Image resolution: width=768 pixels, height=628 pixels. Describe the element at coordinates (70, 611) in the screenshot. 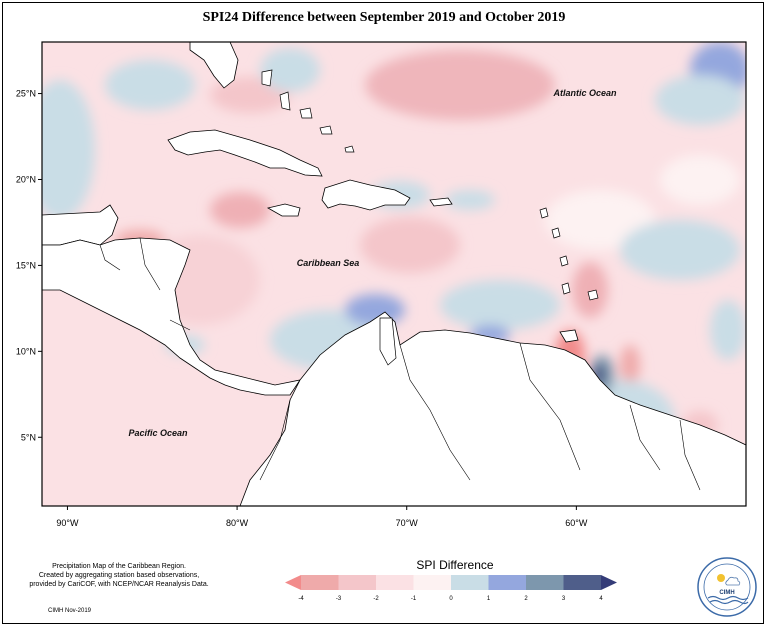

I see `footer-credit: CIMH Nov-2019` at that location.